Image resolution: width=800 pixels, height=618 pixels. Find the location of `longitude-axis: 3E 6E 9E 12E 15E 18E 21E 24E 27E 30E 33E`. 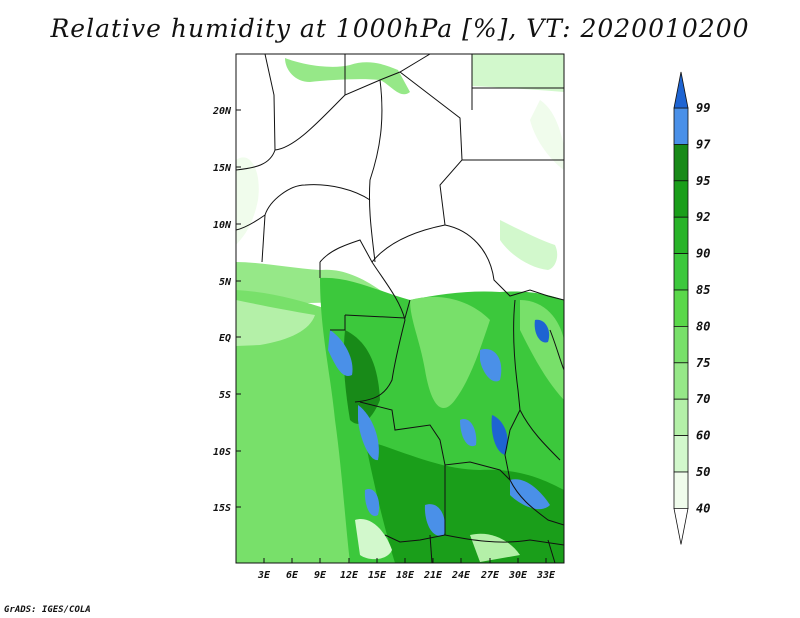

longitude-axis: 3E 6E 9E 12E 15E 18E 21E 24E 27E 30E 33E is located at coordinates (406, 569).